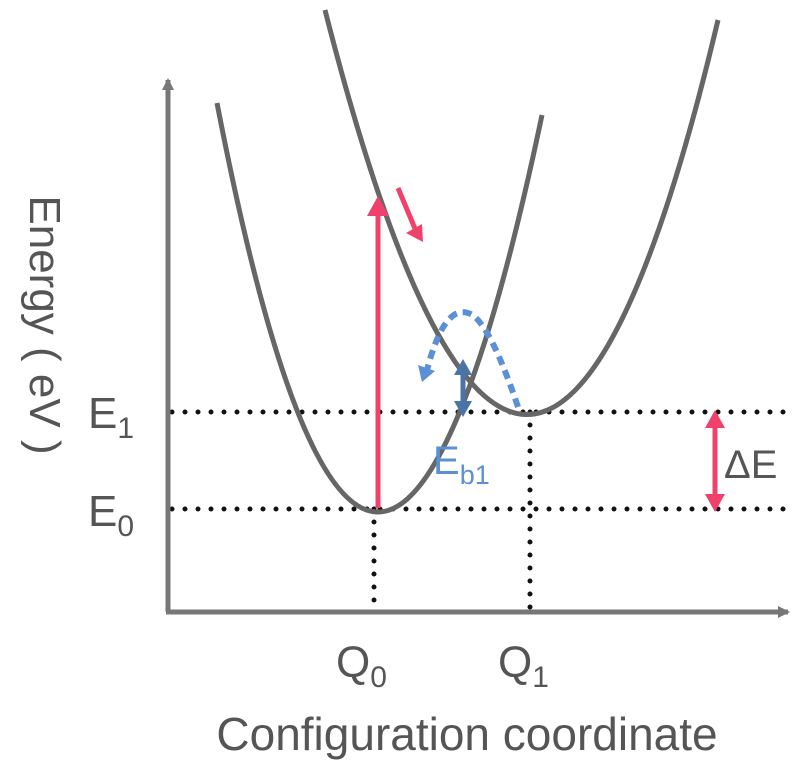 The height and width of the screenshot is (764, 799). What do you see at coordinates (44, 324) in the screenshot?
I see `y-axis-label: Energy ( eV )` at bounding box center [44, 324].